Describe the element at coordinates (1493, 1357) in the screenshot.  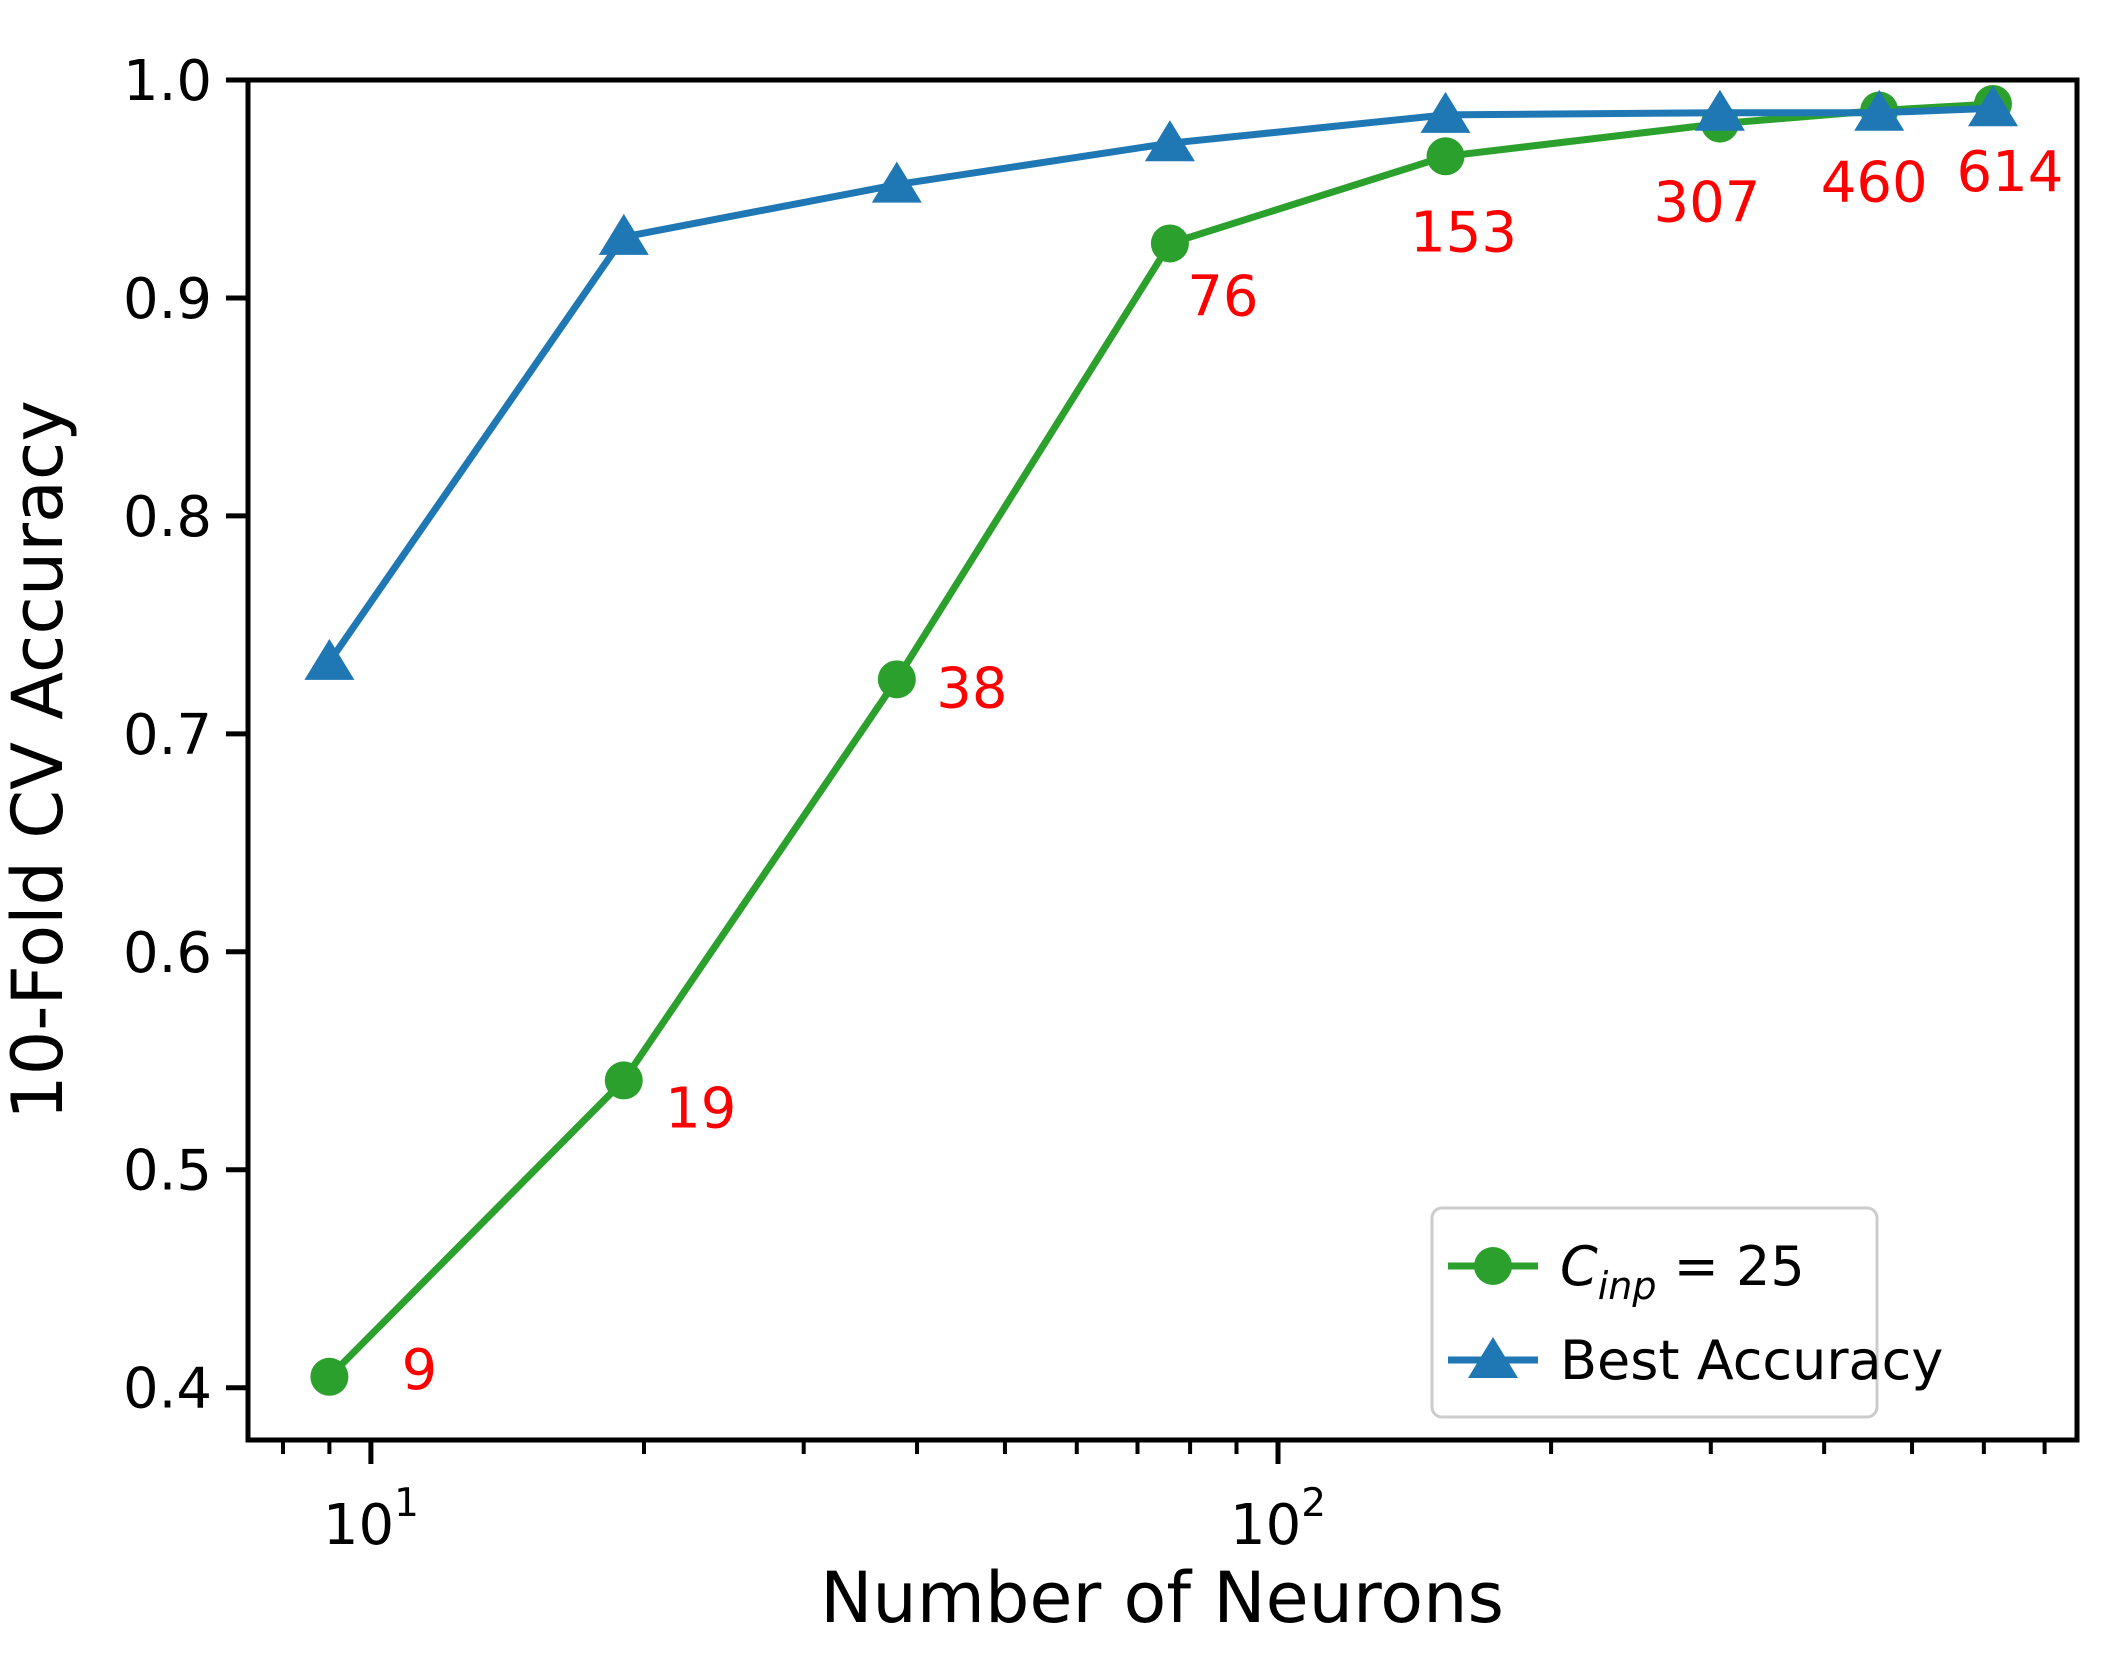
I see `legend-marker-triangle` at that location.